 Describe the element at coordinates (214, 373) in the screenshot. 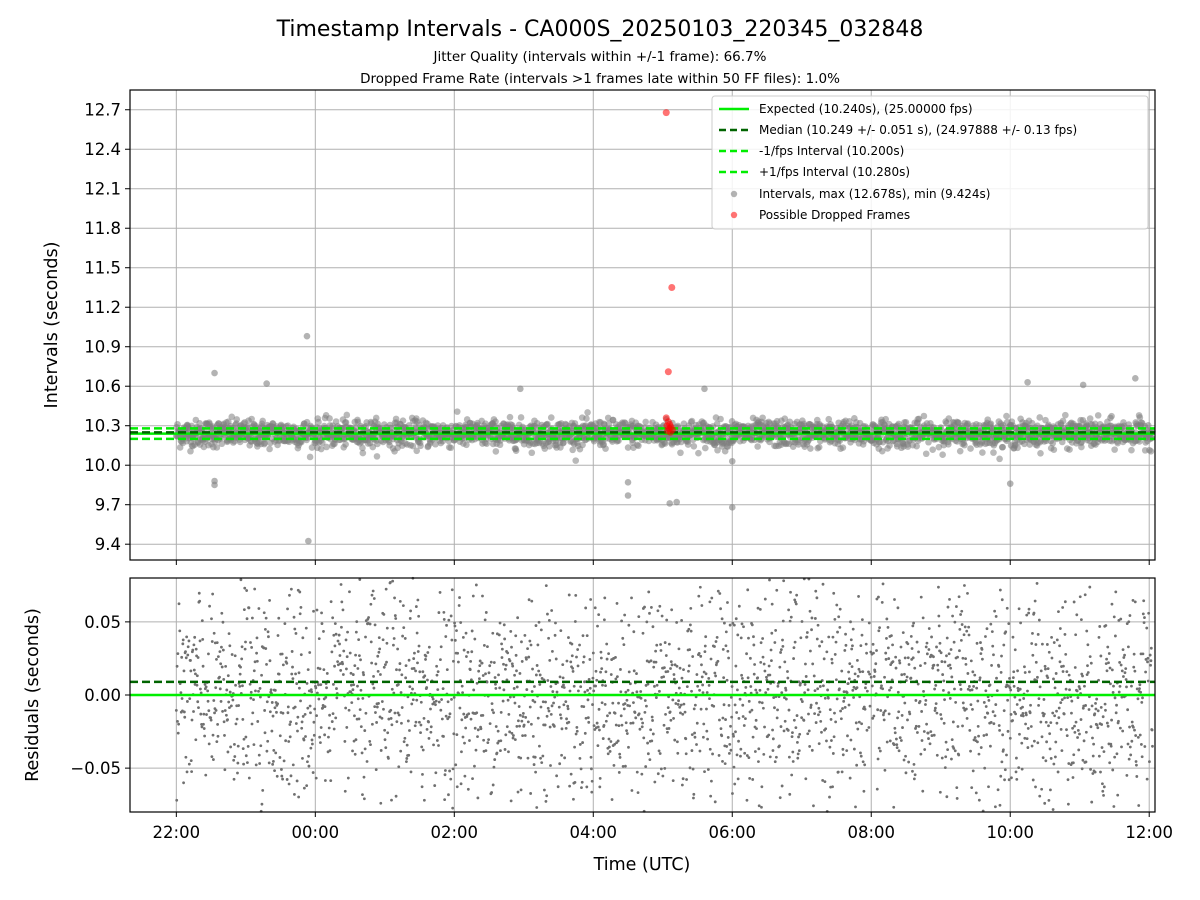

I see `interval-outlier-point` at that location.